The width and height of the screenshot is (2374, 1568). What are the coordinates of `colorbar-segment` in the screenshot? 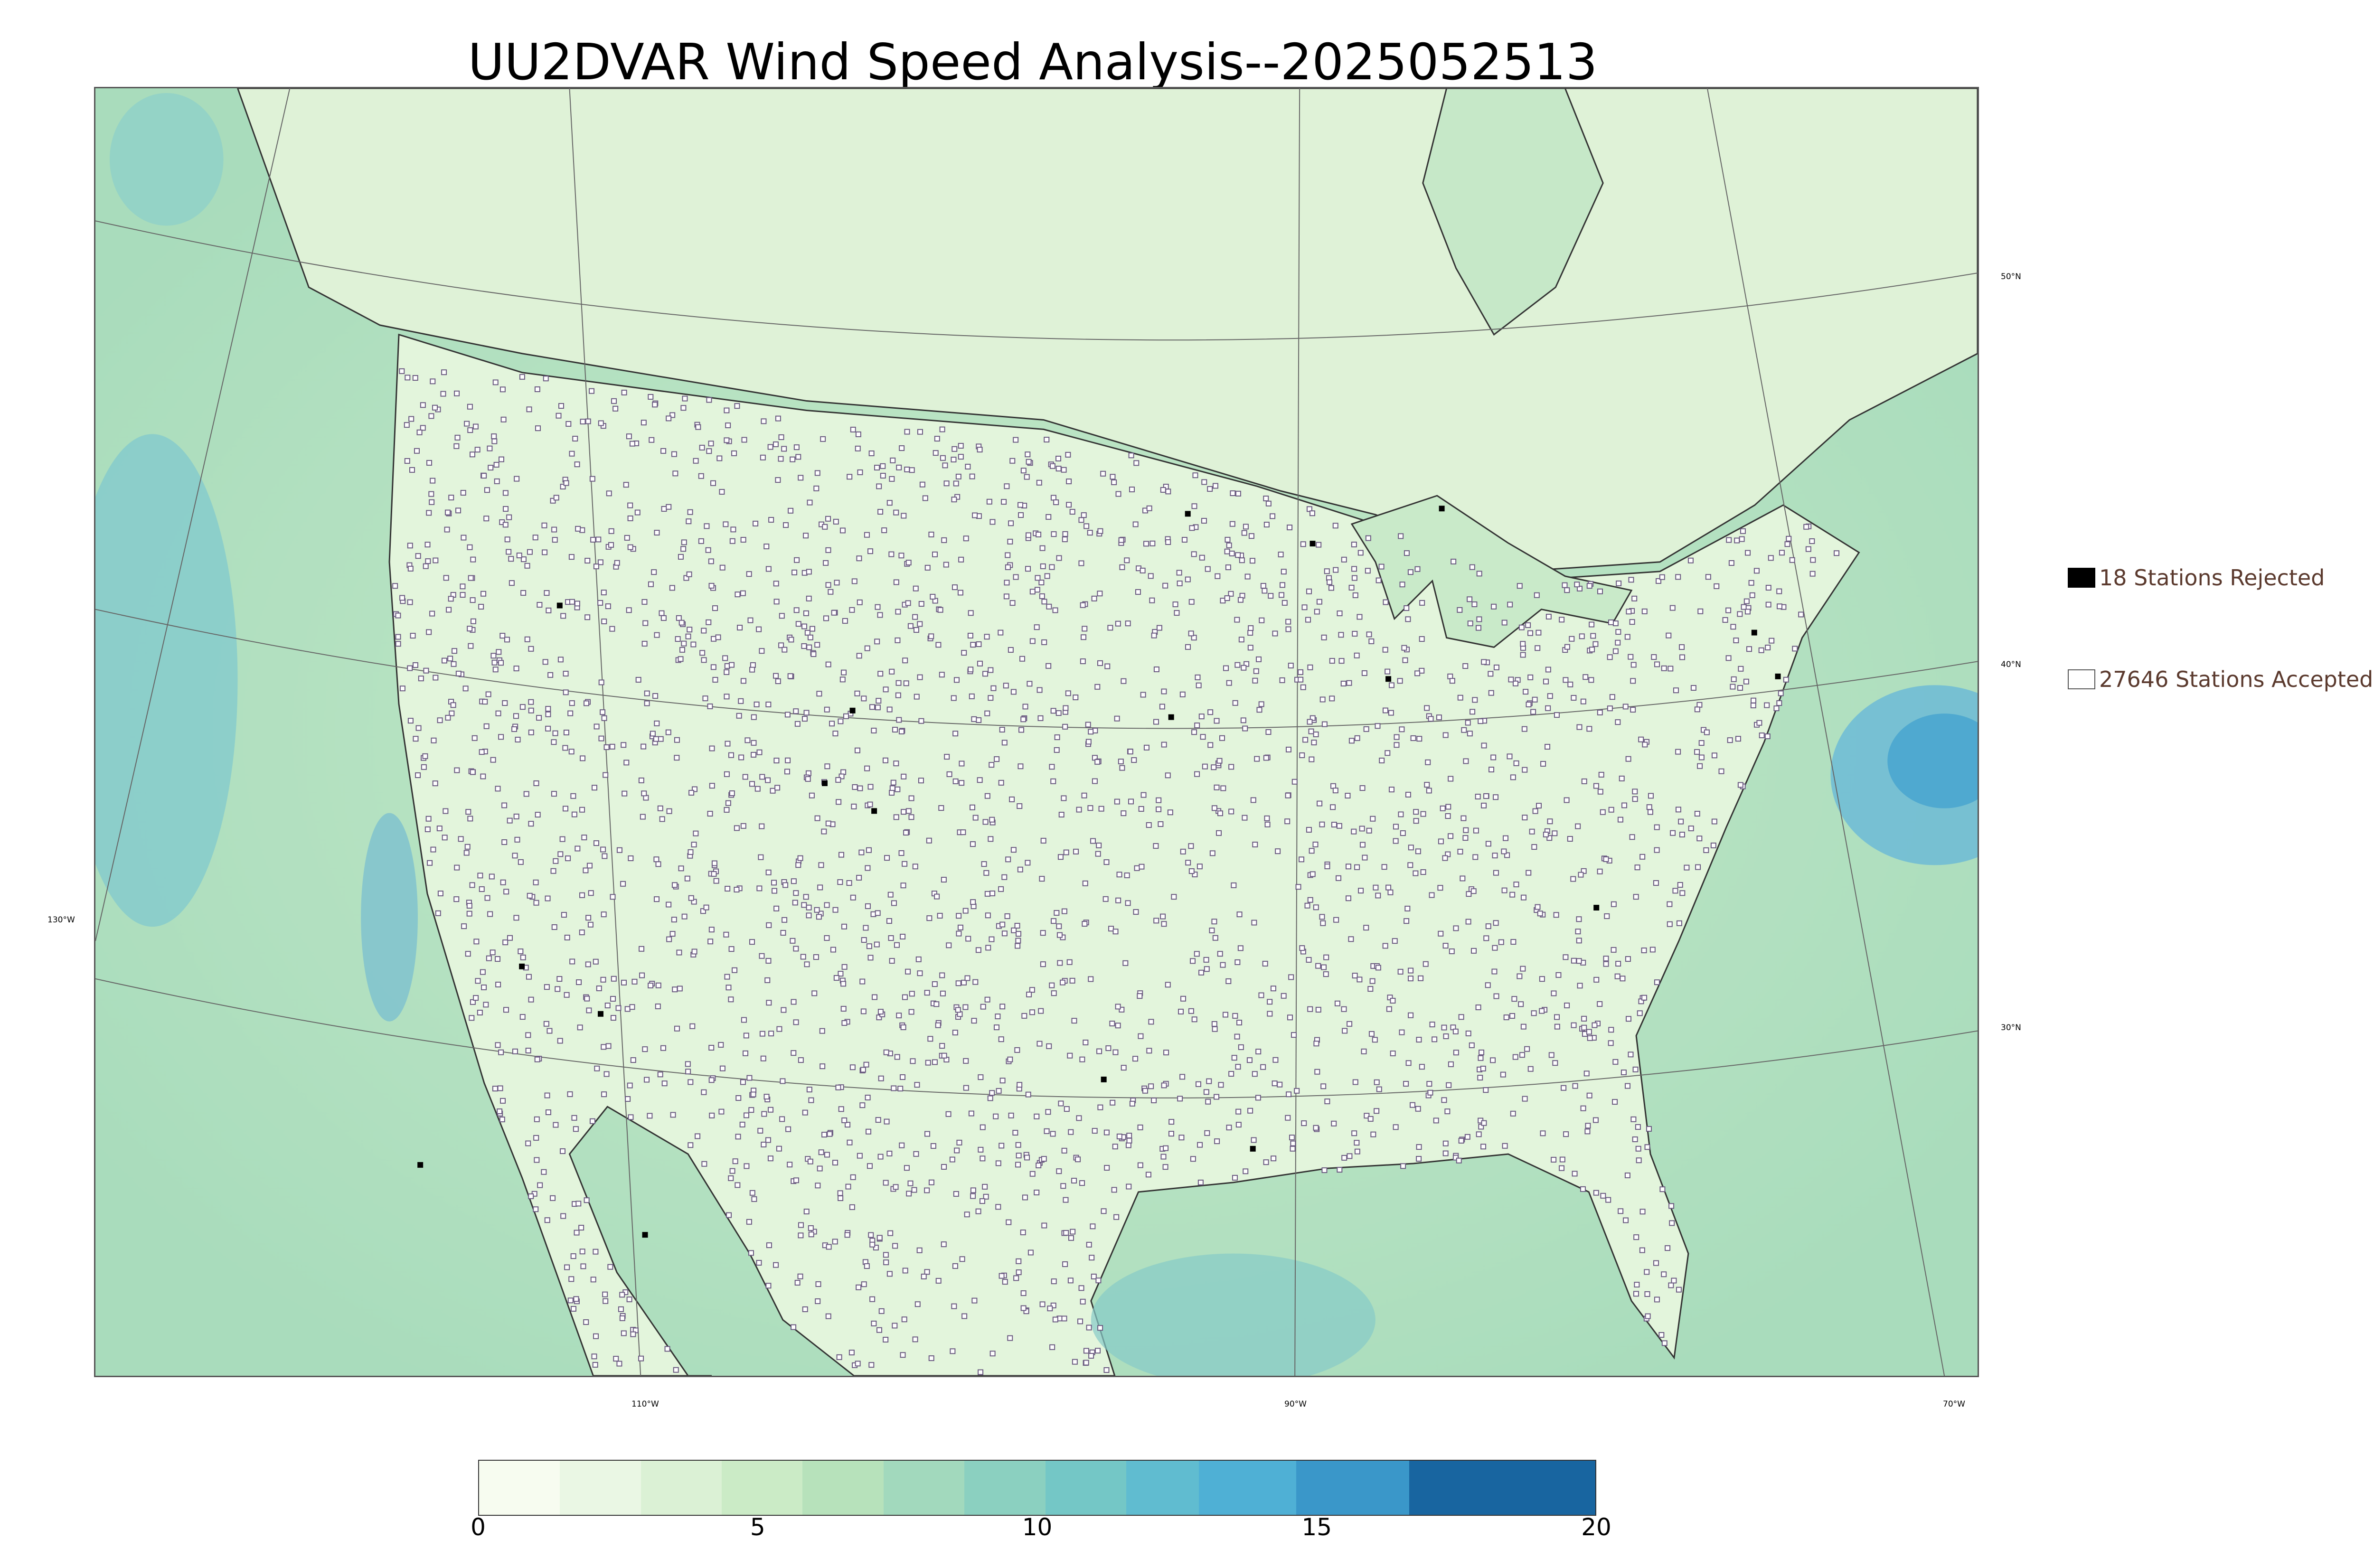 It's located at (1353, 1488).